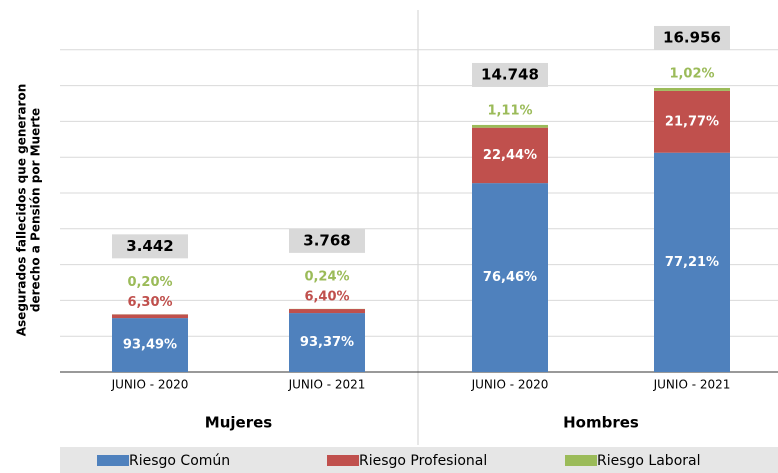 The width and height of the screenshot is (778, 473). Describe the element at coordinates (149, 302) in the screenshot. I see `value-label: 6,30%` at that location.